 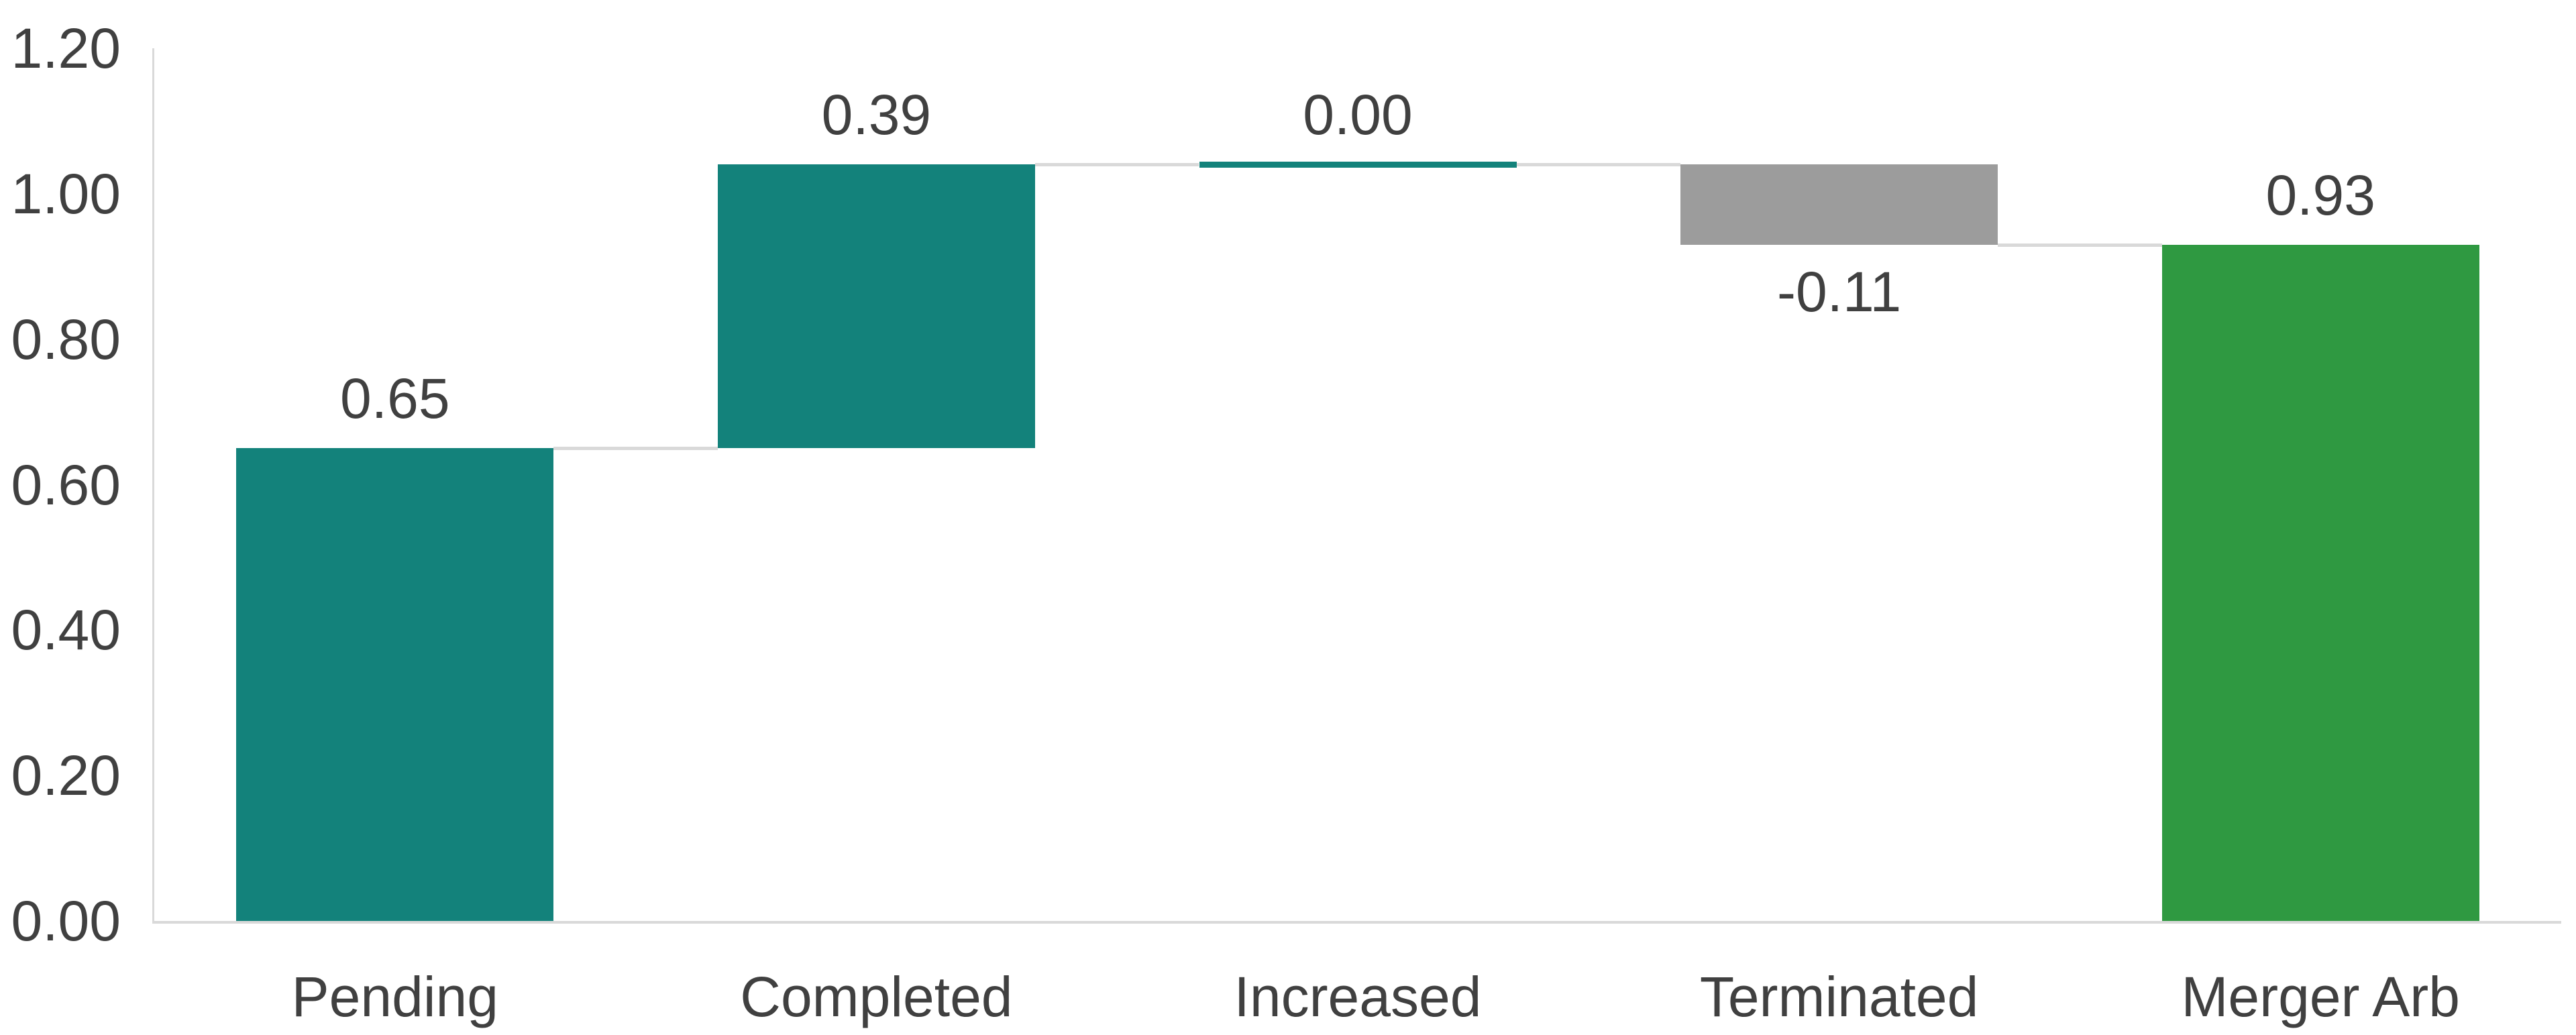 What do you see at coordinates (876, 996) in the screenshot?
I see `category-label-completed: Completed` at bounding box center [876, 996].